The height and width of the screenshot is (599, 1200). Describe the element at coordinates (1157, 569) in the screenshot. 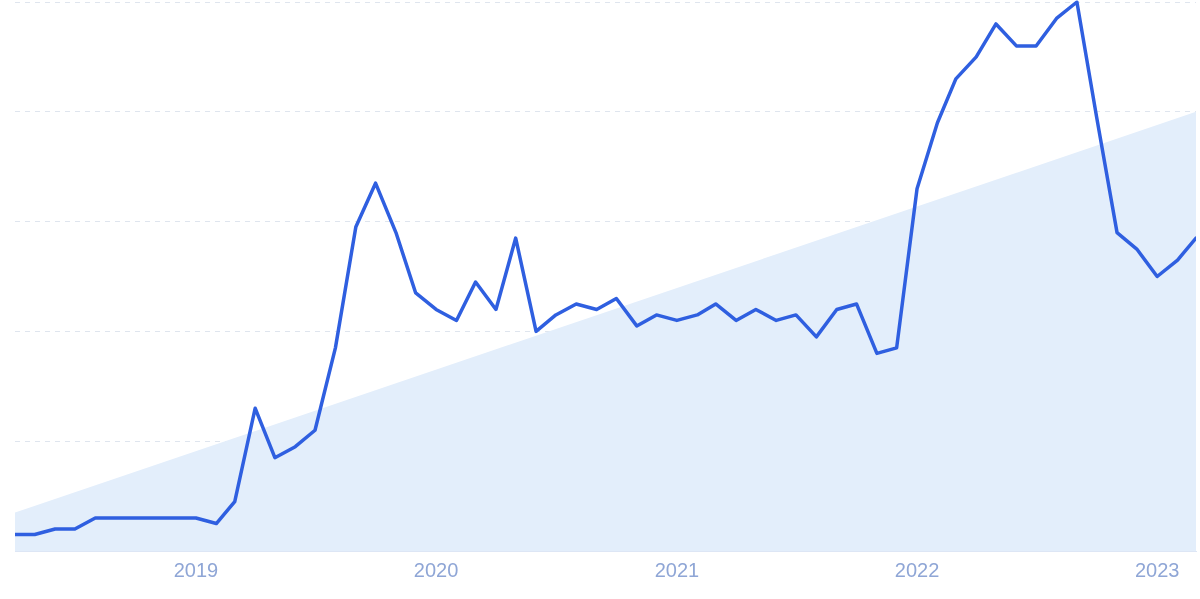

I see `x-tick-label: 2023` at that location.